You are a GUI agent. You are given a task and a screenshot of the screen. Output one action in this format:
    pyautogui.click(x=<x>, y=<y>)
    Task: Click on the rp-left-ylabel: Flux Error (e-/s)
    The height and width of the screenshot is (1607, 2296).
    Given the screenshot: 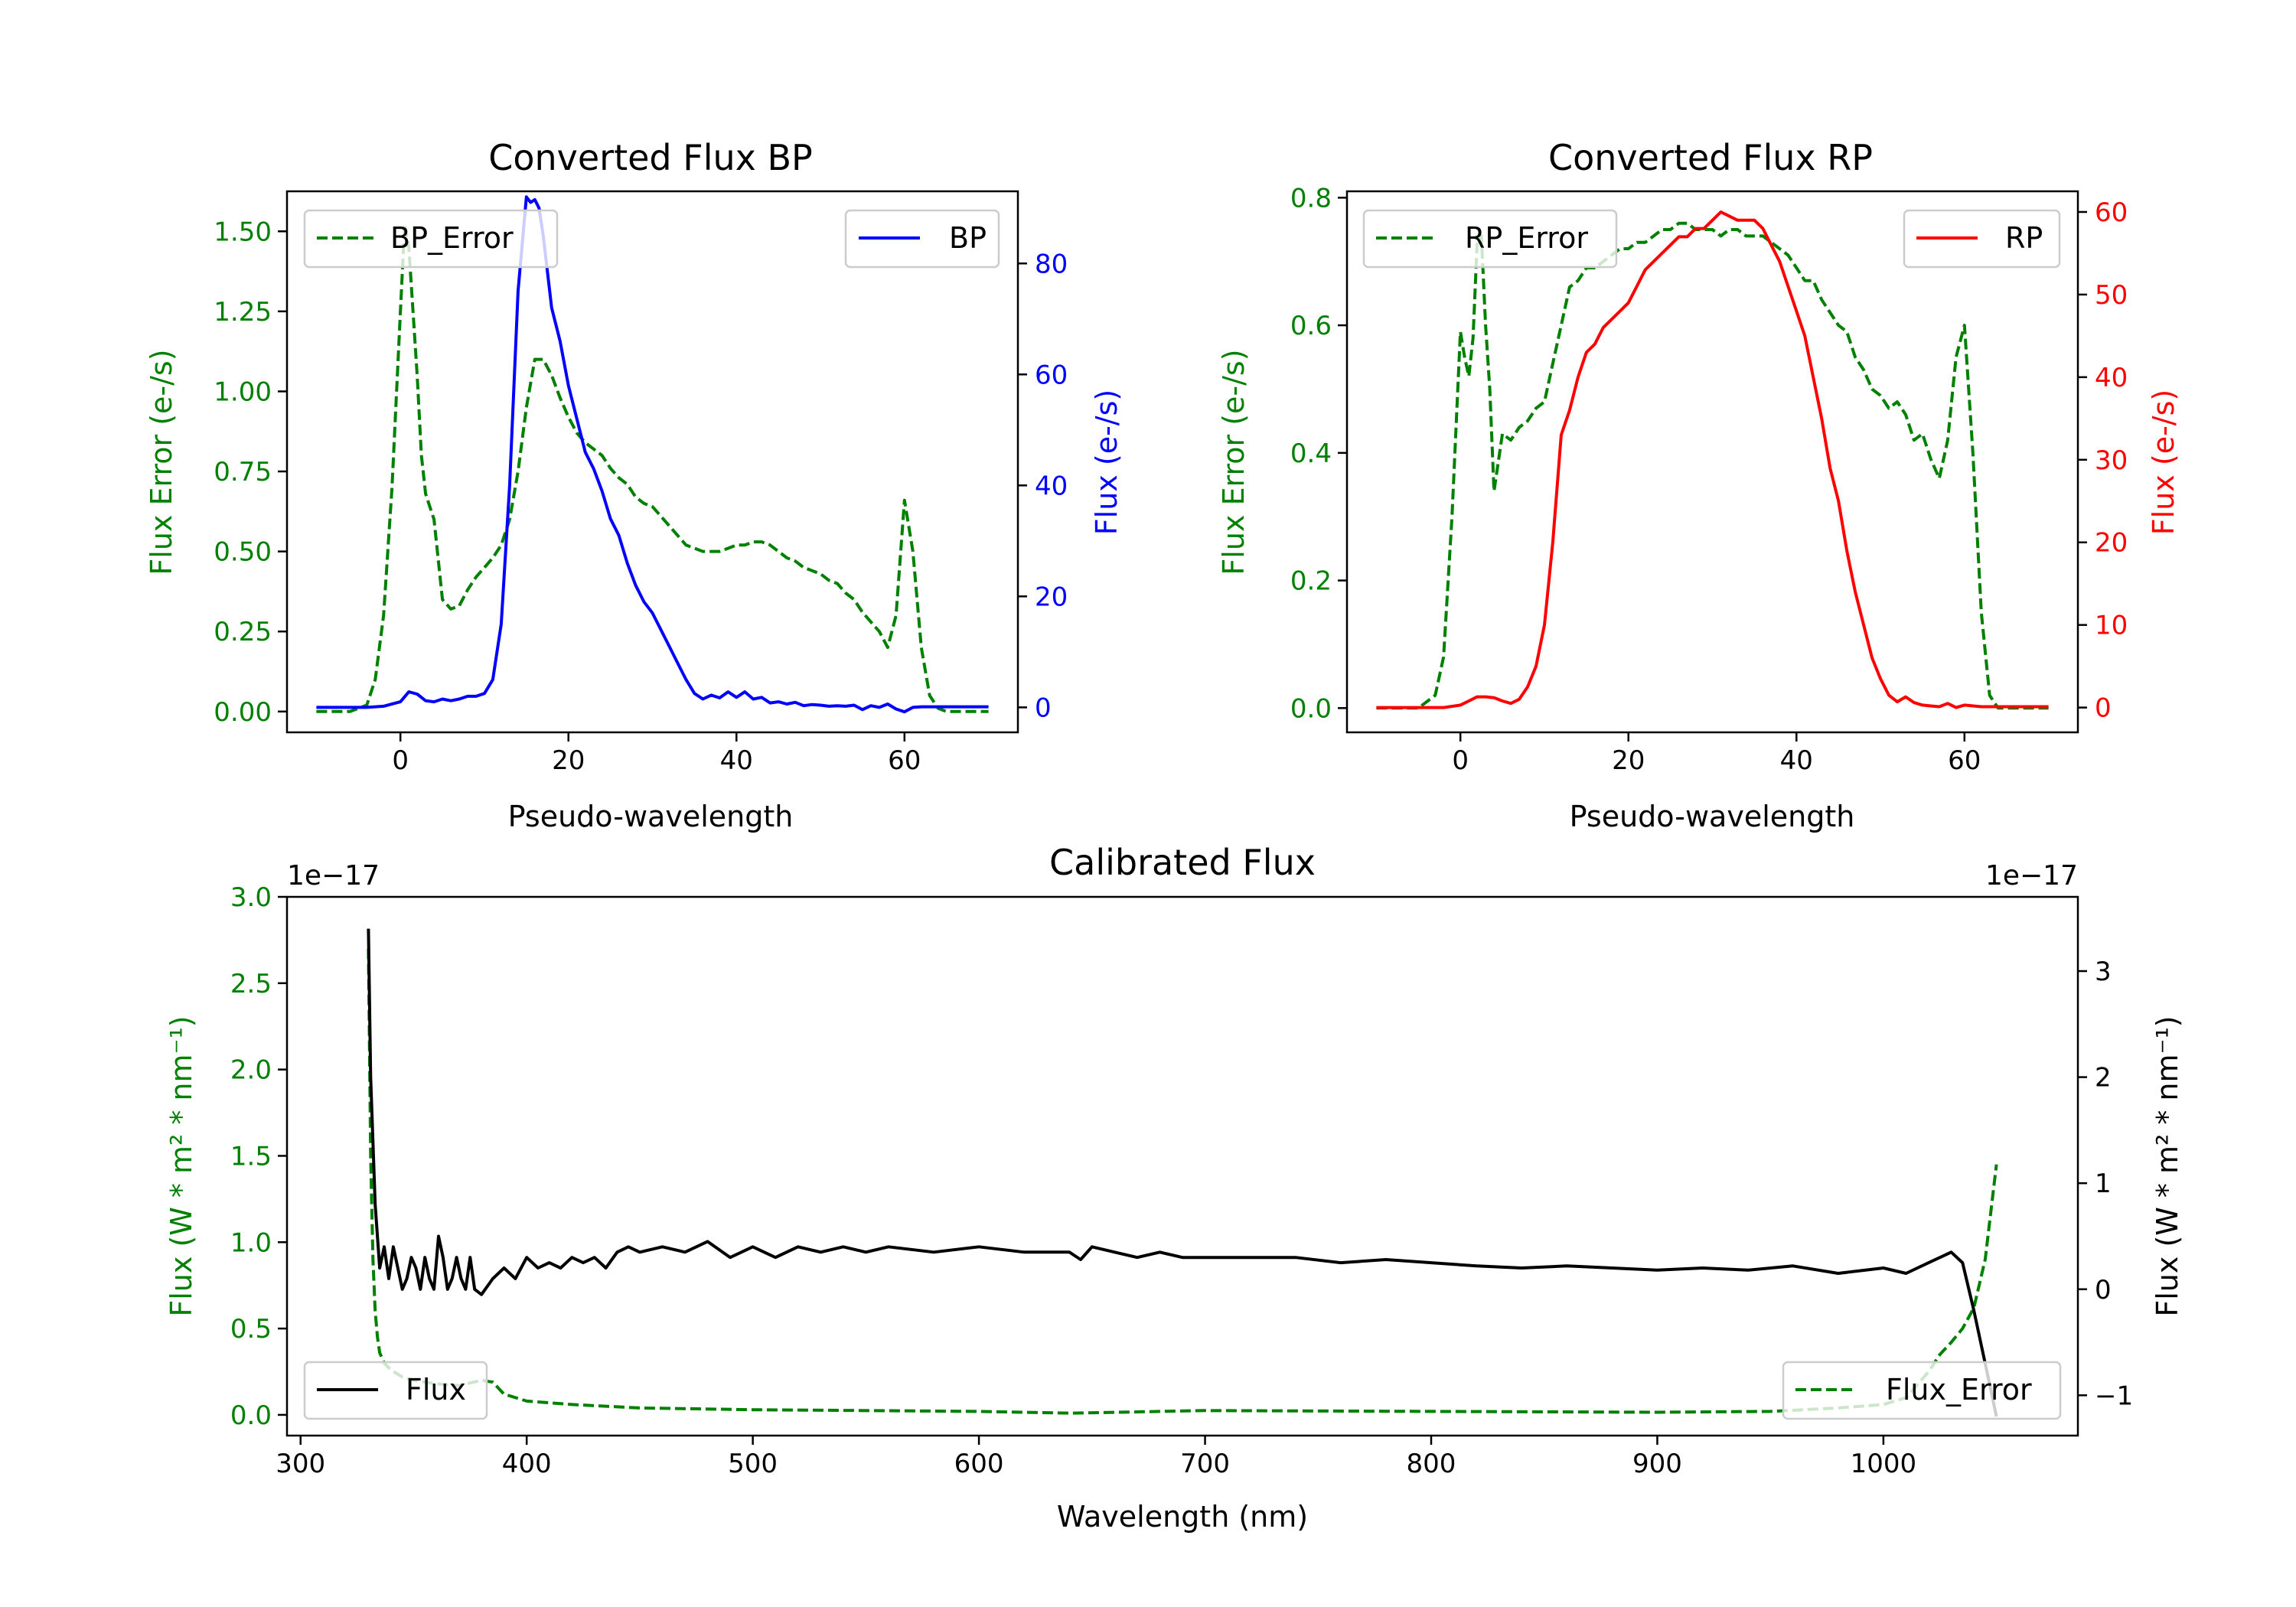 What is the action you would take?
    pyautogui.click(x=1234, y=462)
    